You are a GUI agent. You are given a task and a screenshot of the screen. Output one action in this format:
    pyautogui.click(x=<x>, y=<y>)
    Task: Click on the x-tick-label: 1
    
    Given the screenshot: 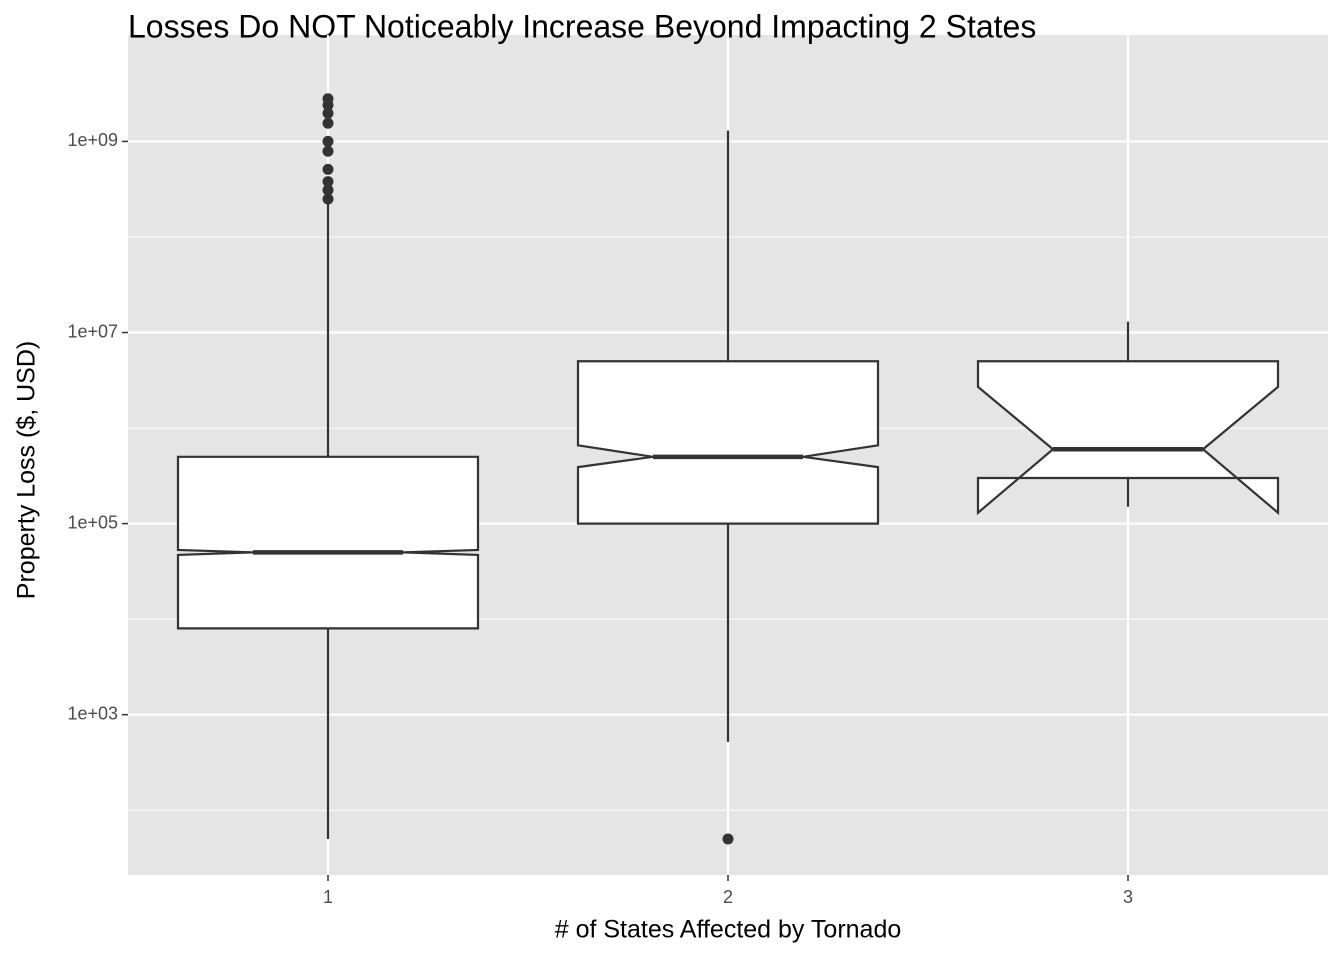 What is the action you would take?
    pyautogui.click(x=328, y=897)
    